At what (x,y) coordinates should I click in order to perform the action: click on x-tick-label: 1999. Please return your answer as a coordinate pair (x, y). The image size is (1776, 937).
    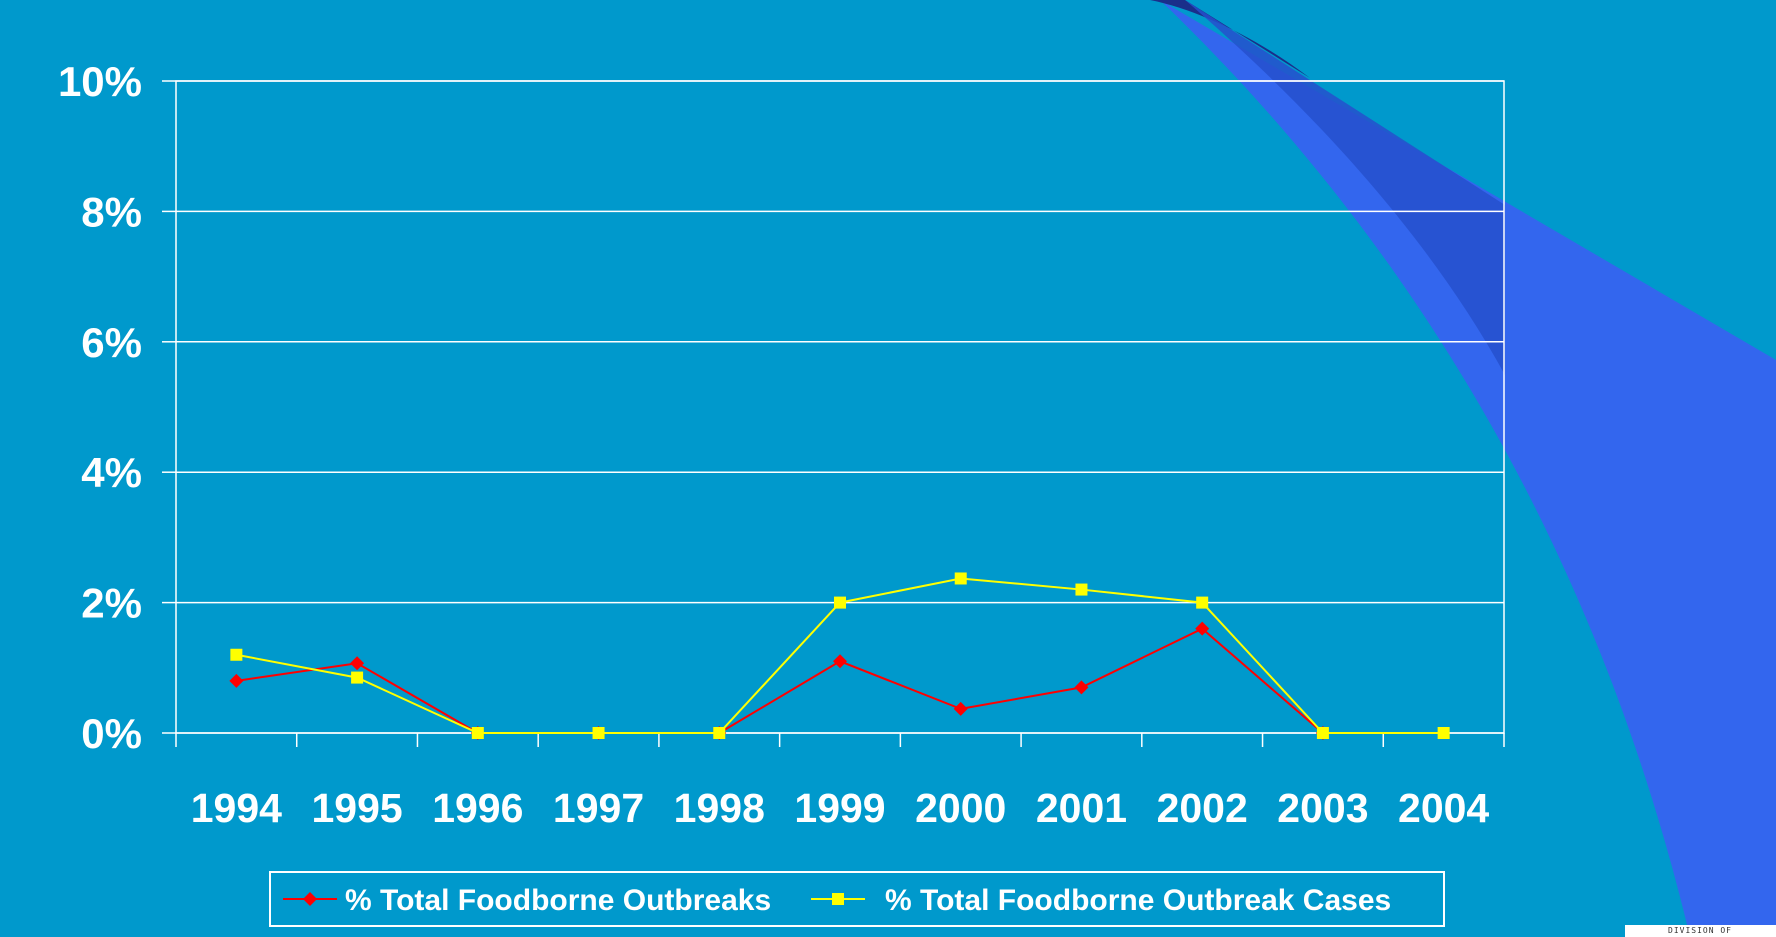
    Looking at the image, I should click on (839, 808).